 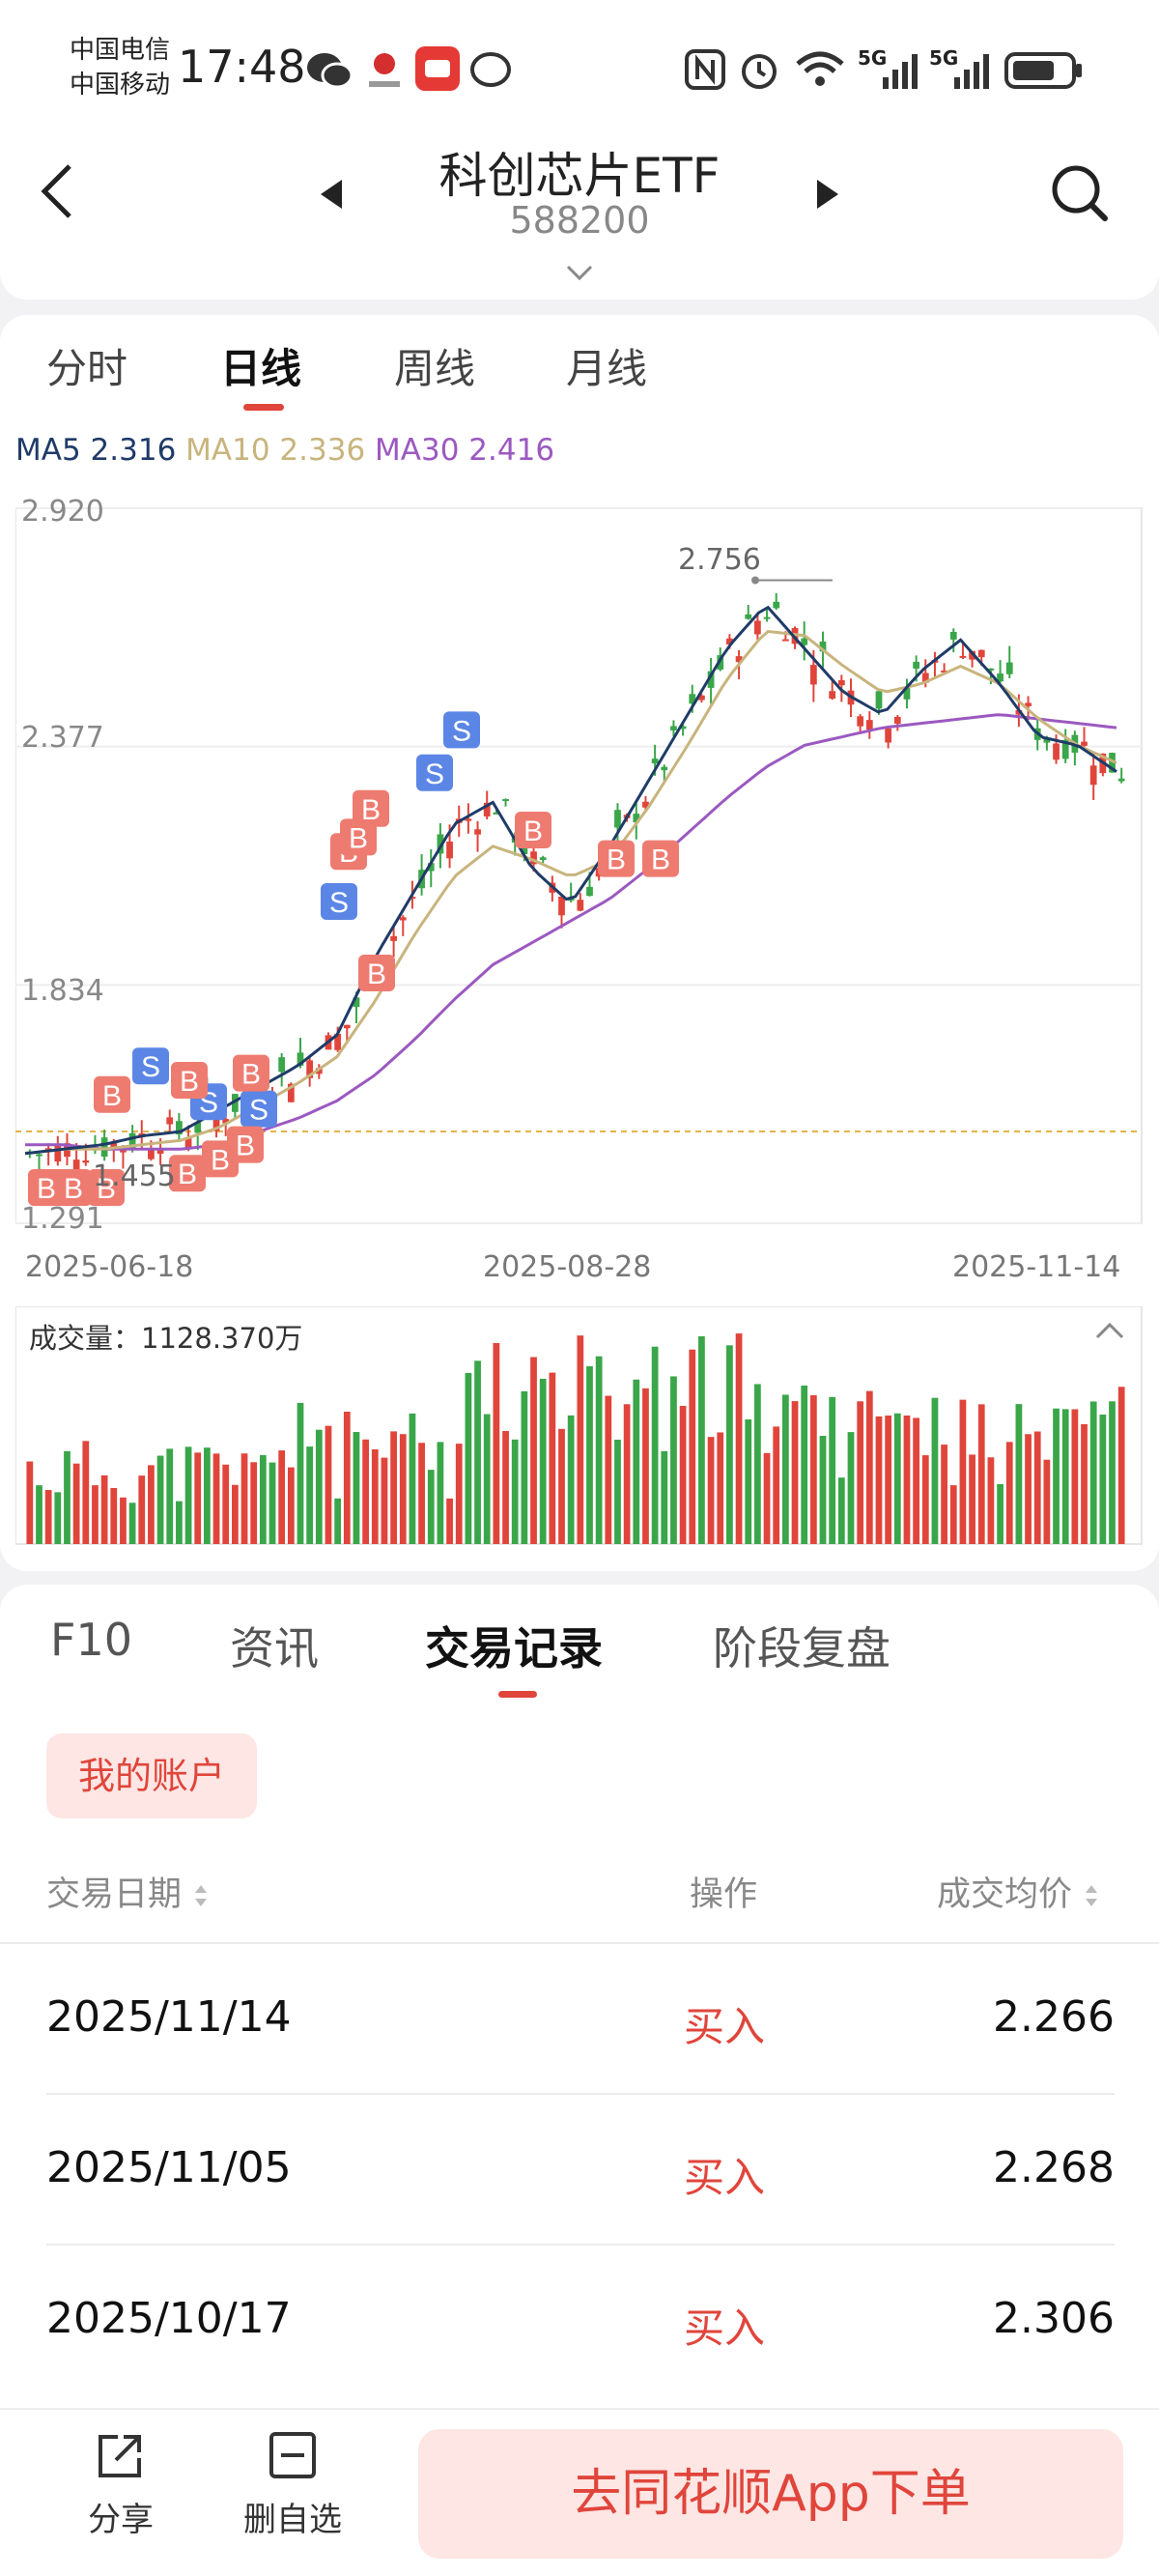 What do you see at coordinates (120, 86) in the screenshot?
I see `carrier-2: 中国移动` at bounding box center [120, 86].